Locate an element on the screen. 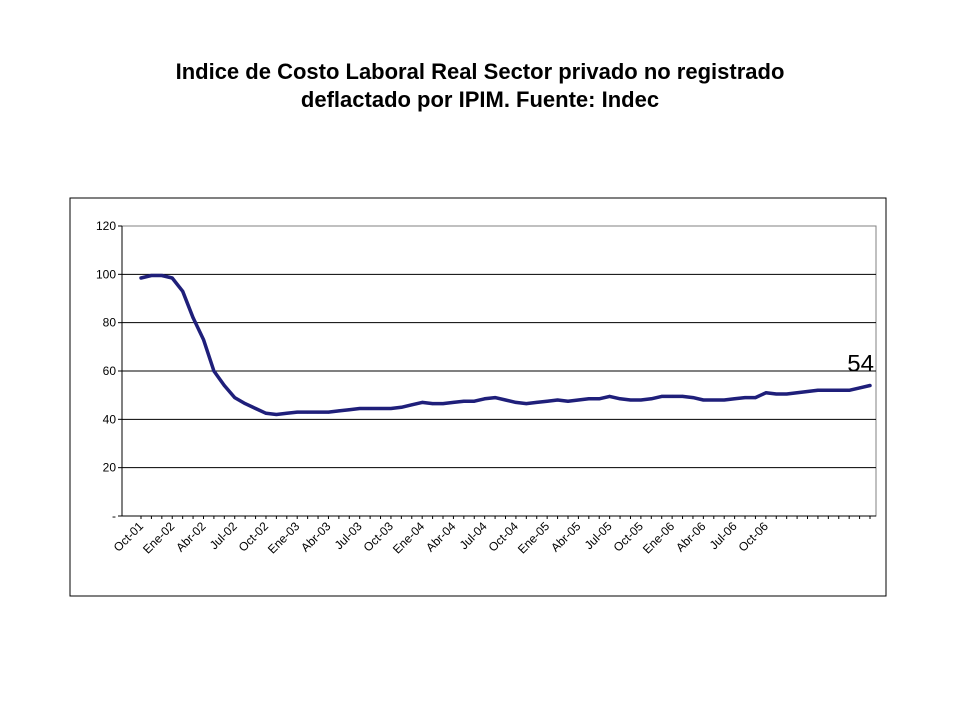  y-tick-label: 40 is located at coordinates (110, 419).